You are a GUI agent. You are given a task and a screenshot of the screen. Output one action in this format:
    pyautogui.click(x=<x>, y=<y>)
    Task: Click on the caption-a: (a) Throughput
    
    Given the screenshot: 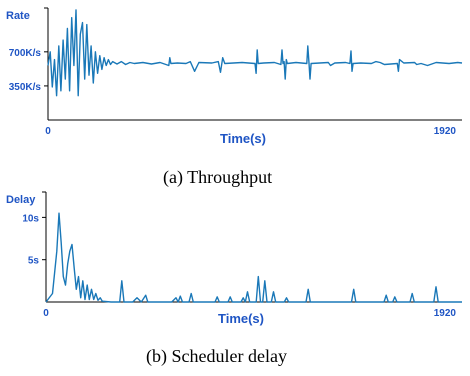 What is the action you would take?
    pyautogui.click(x=217, y=177)
    